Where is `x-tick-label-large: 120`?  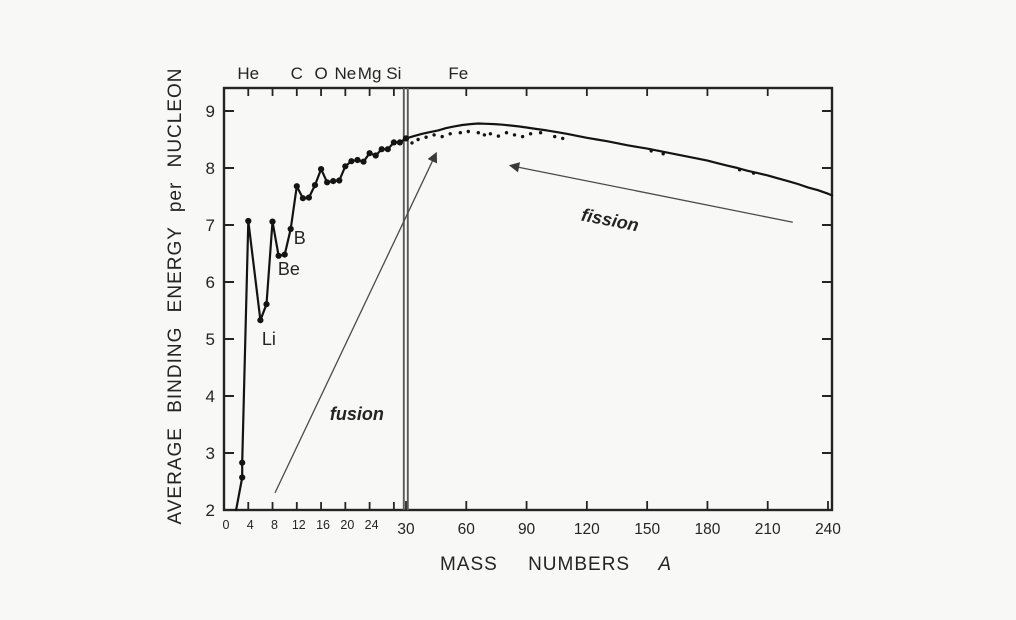
x-tick-label-large: 120 is located at coordinates (587, 529).